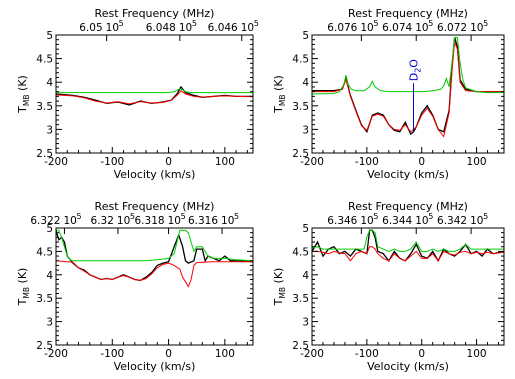 The width and height of the screenshot is (515, 379). I want to click on top-tick-label: 6.316, so click(203, 221).